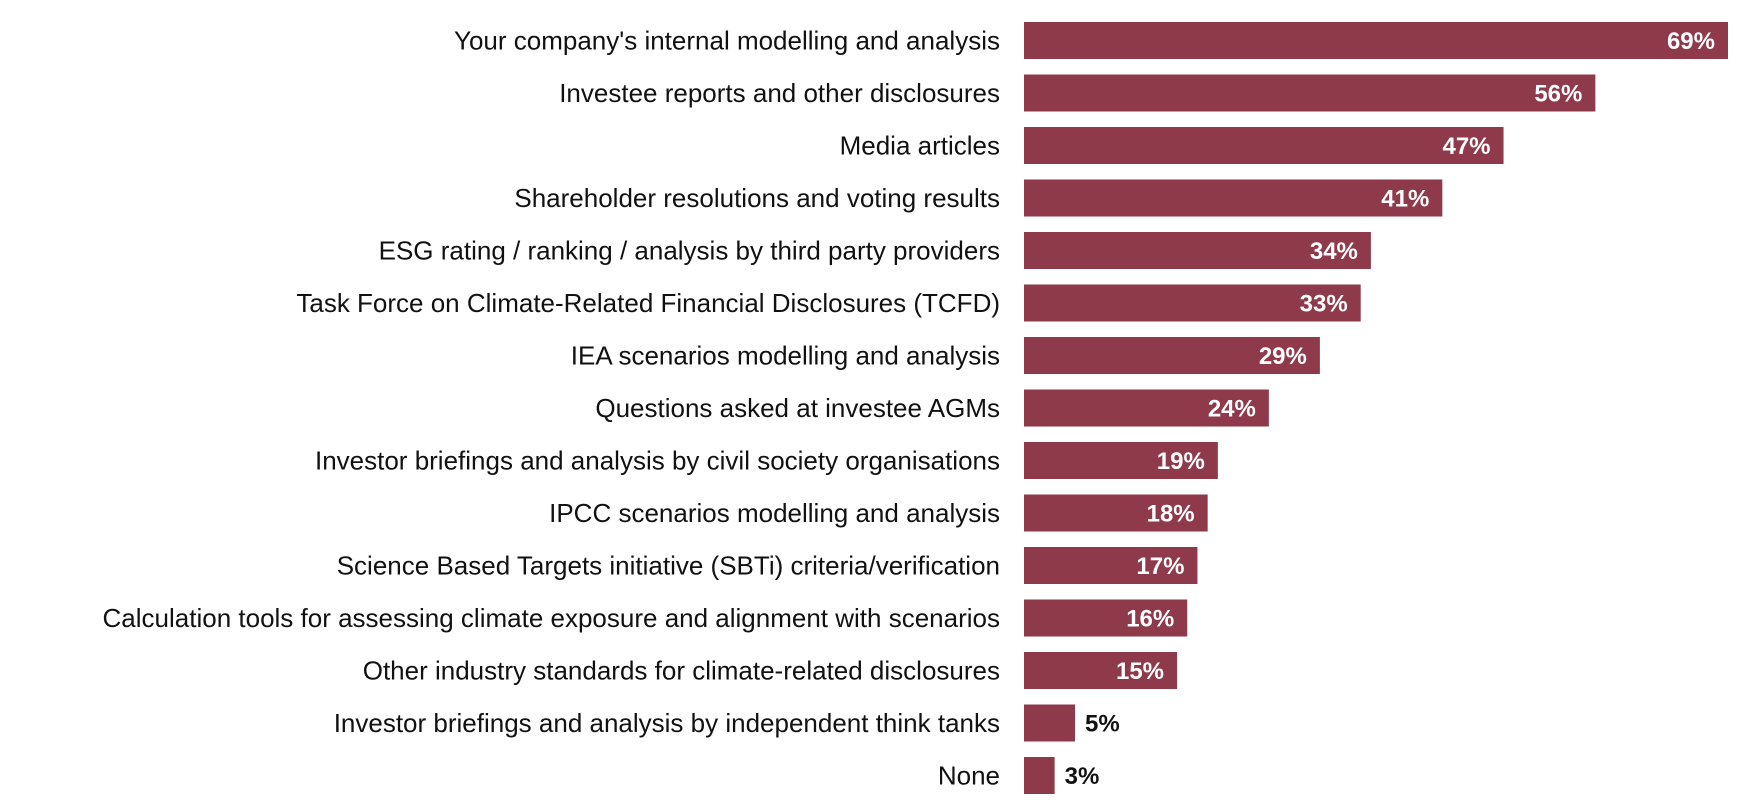 This screenshot has width=1739, height=808. I want to click on category-label-6: IEA scenarios modelling and analysis, so click(785, 356).